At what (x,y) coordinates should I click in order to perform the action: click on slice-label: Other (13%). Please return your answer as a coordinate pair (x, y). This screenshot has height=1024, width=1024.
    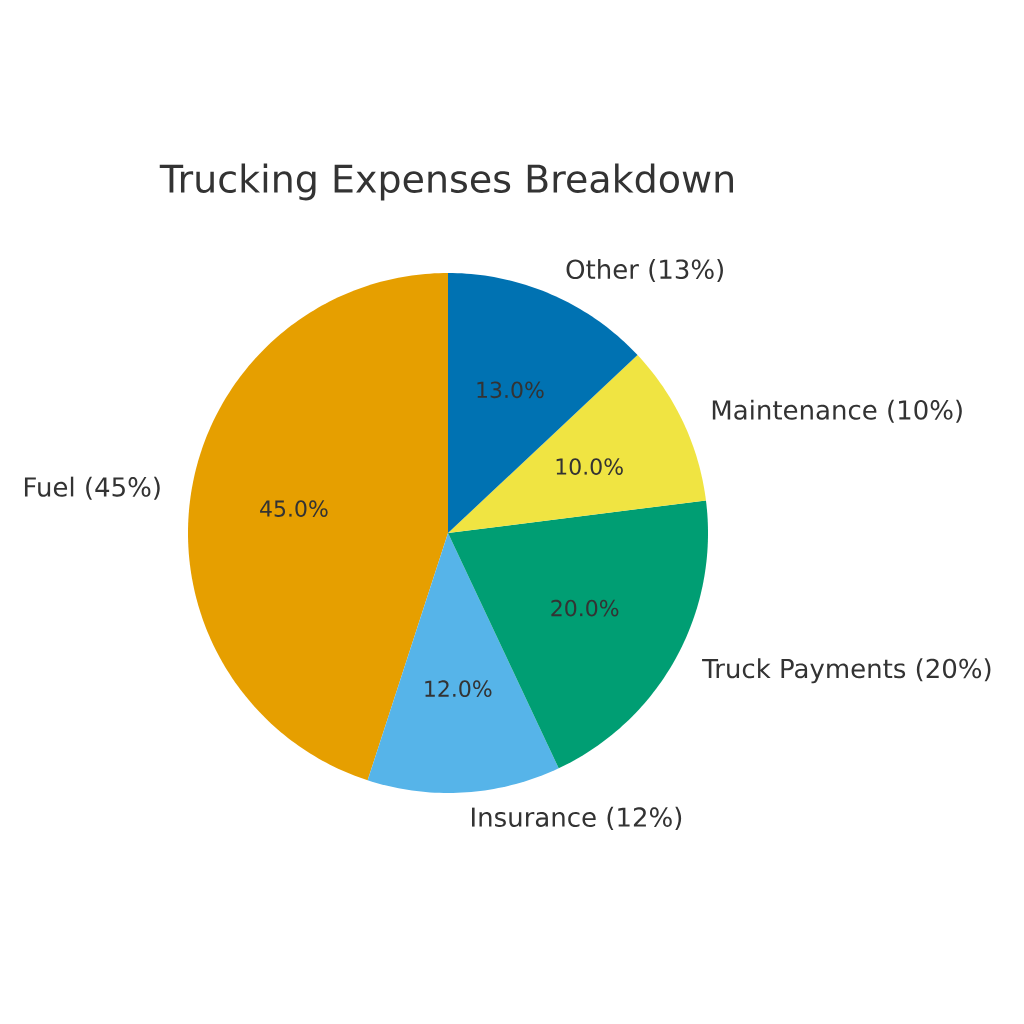
    Looking at the image, I should click on (644, 270).